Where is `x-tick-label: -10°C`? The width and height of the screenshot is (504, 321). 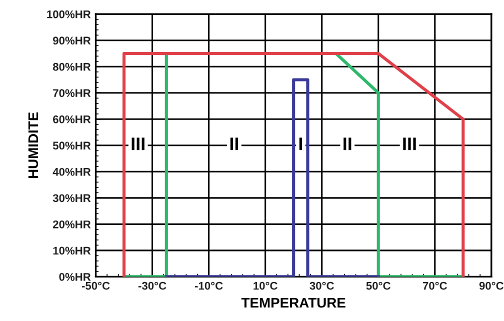 x-tick-label: -10°C is located at coordinates (208, 286).